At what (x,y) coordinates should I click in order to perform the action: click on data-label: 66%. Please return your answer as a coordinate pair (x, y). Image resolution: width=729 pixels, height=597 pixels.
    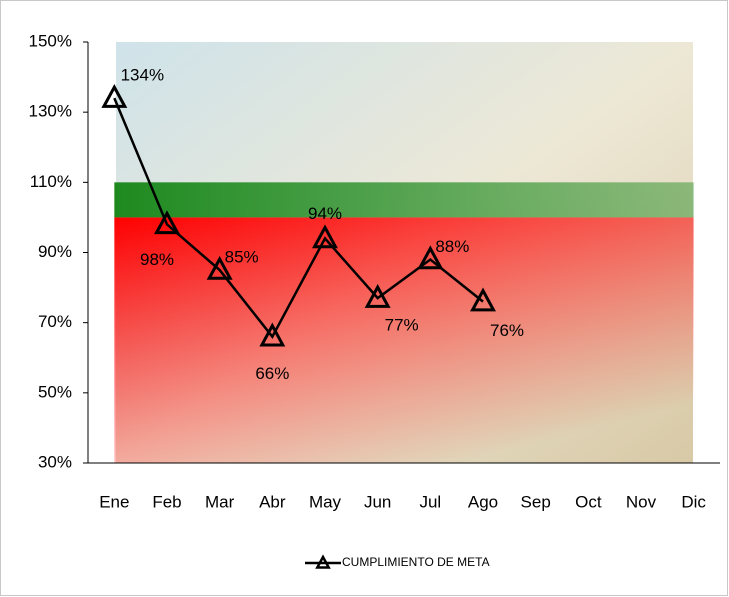
    Looking at the image, I should click on (272, 373).